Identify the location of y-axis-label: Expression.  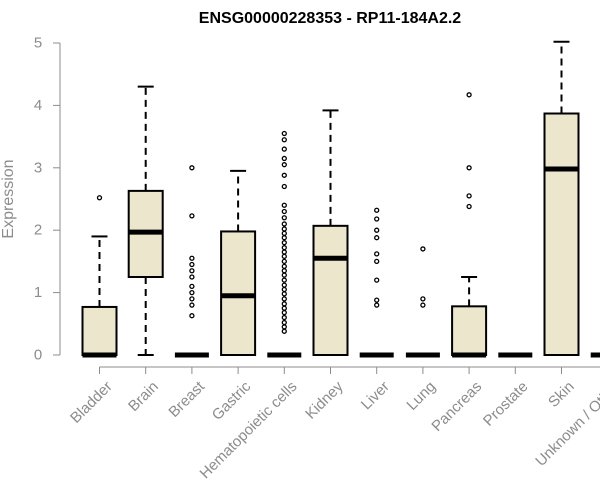
(8, 198).